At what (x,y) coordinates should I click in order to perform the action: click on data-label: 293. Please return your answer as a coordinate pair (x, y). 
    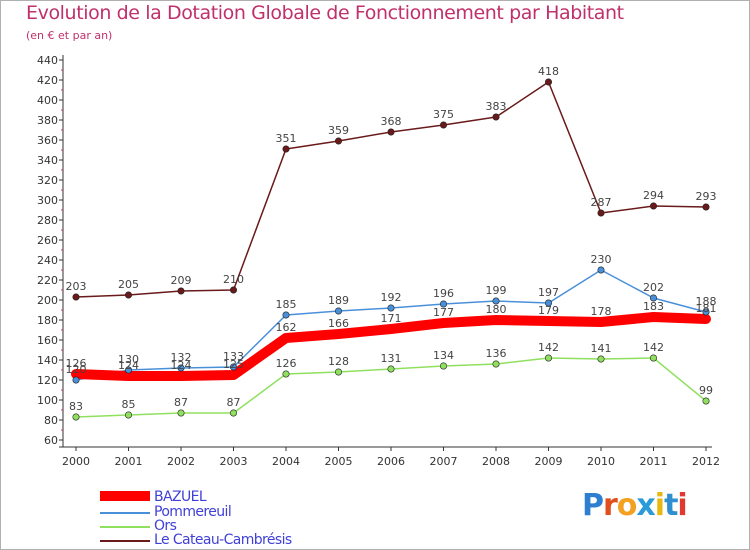
    Looking at the image, I should click on (706, 196).